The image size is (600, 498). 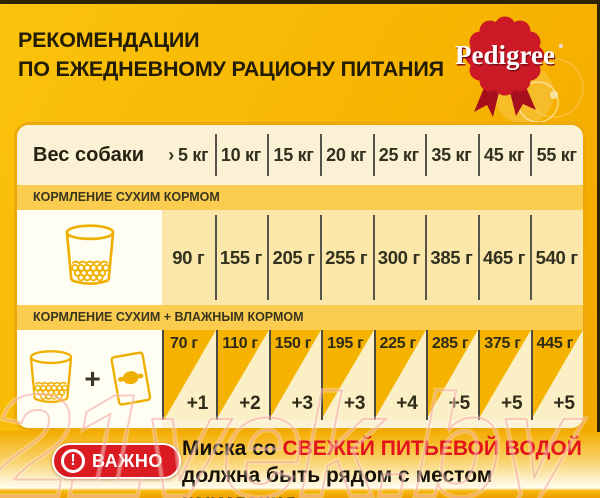 What do you see at coordinates (127, 460) in the screenshot?
I see `important-badge-label: ВАЖНО` at bounding box center [127, 460].